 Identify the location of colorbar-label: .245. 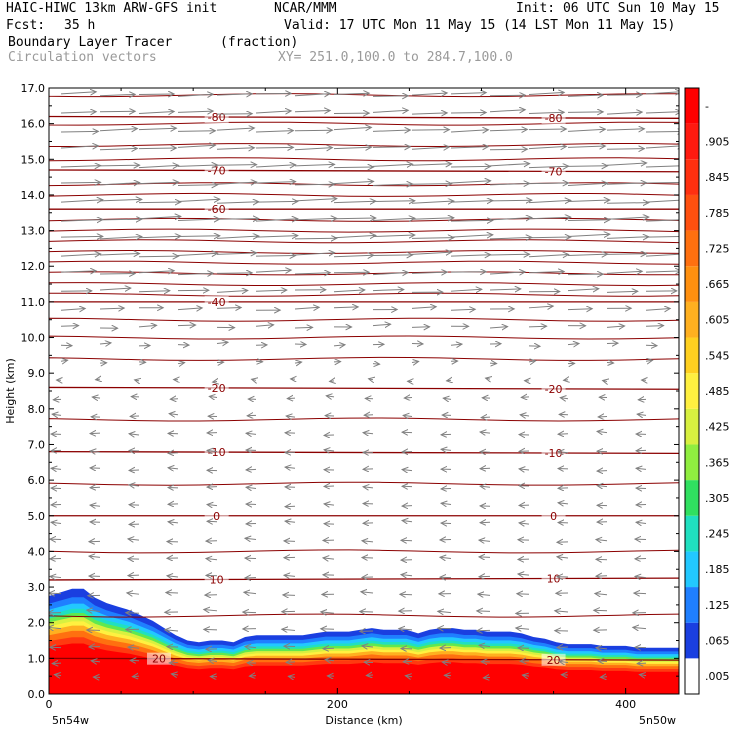
(717, 534).